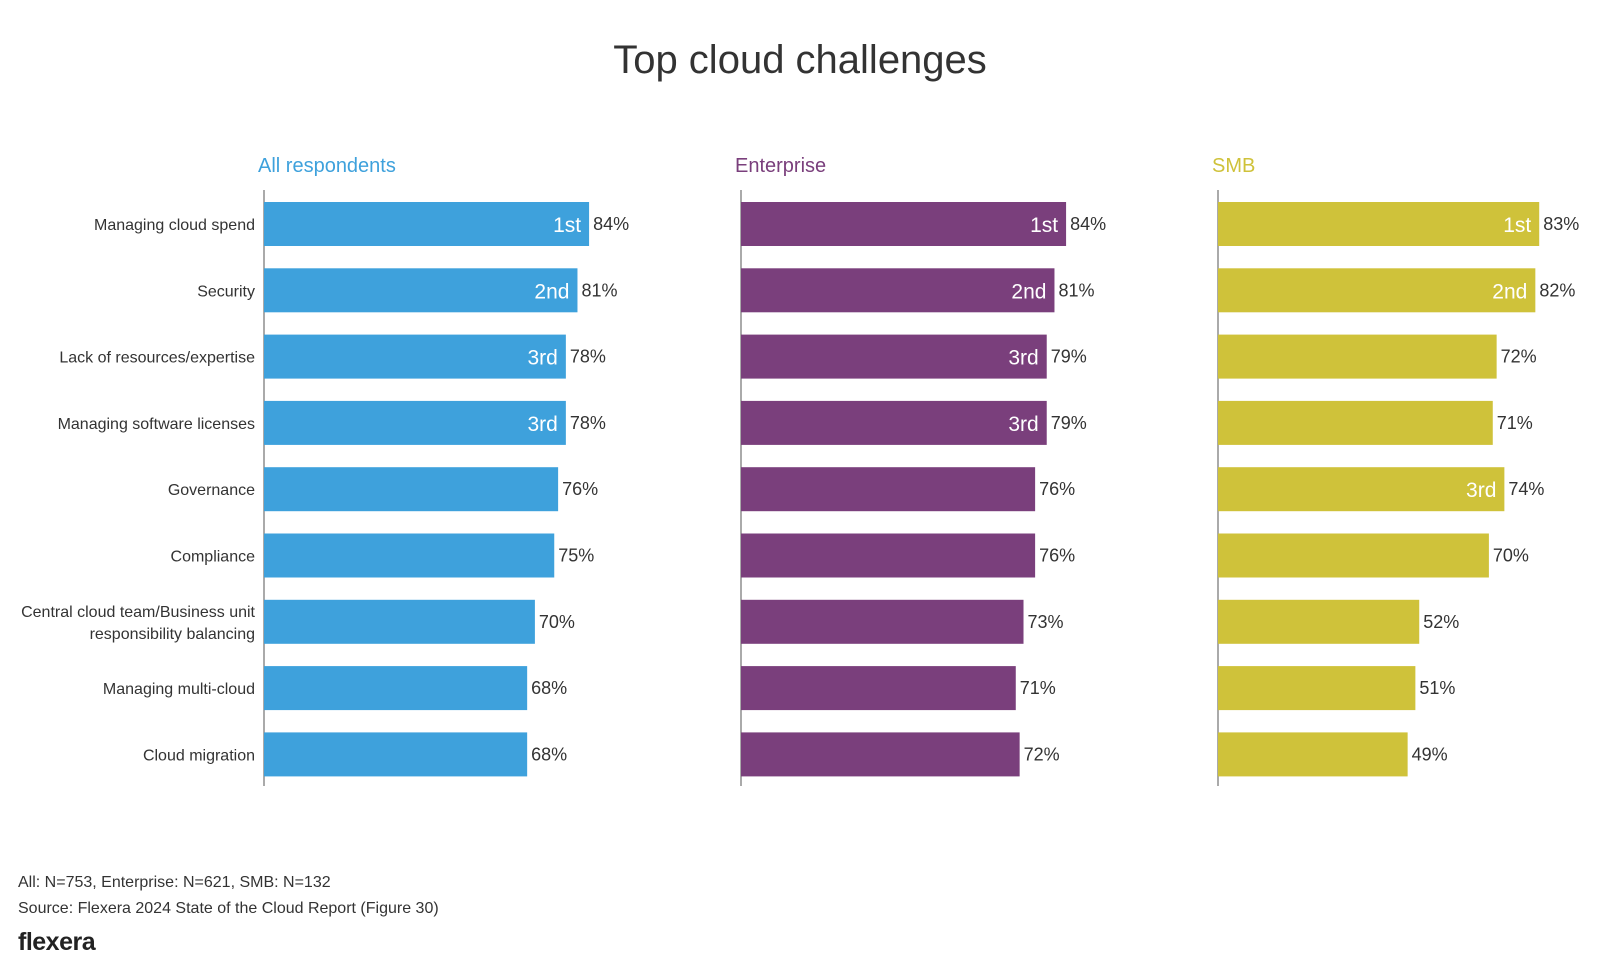  What do you see at coordinates (1046, 622) in the screenshot?
I see `value-label: 73%` at bounding box center [1046, 622].